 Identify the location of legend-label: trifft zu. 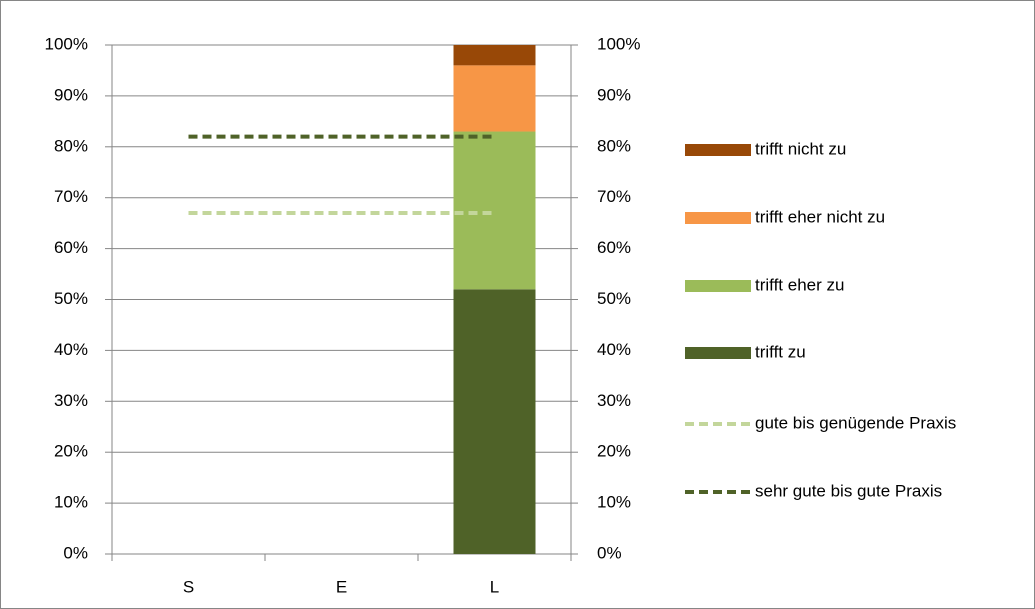
(780, 351).